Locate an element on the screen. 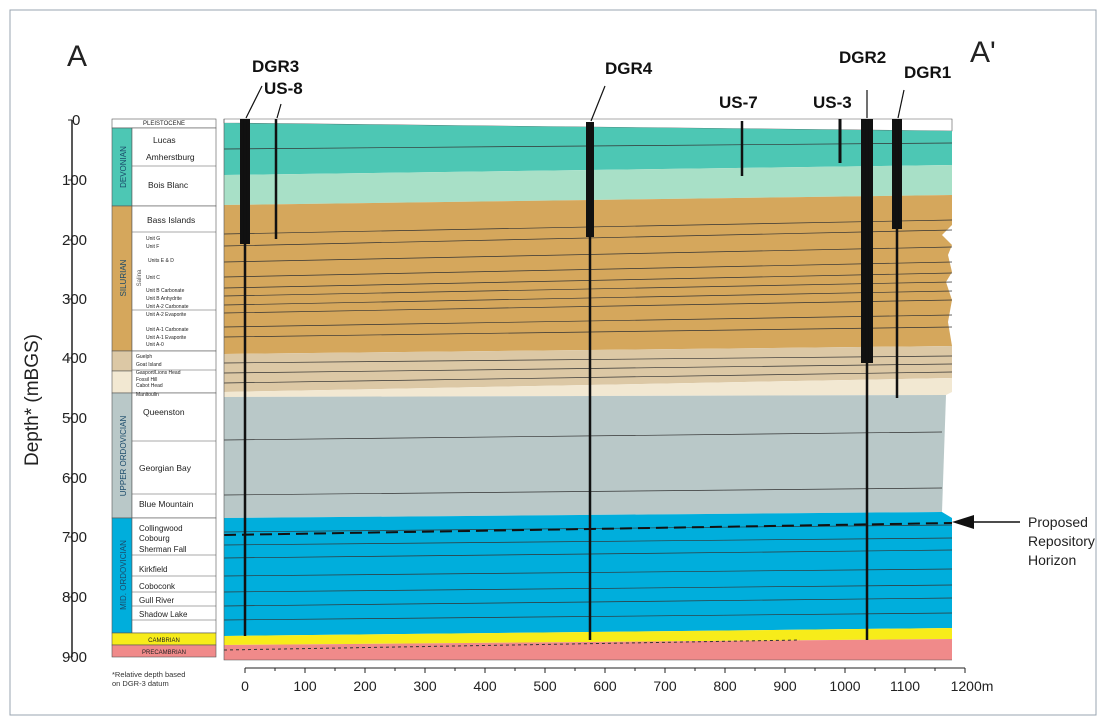 The image size is (1106, 725). silurian-layer is located at coordinates (588, 274).